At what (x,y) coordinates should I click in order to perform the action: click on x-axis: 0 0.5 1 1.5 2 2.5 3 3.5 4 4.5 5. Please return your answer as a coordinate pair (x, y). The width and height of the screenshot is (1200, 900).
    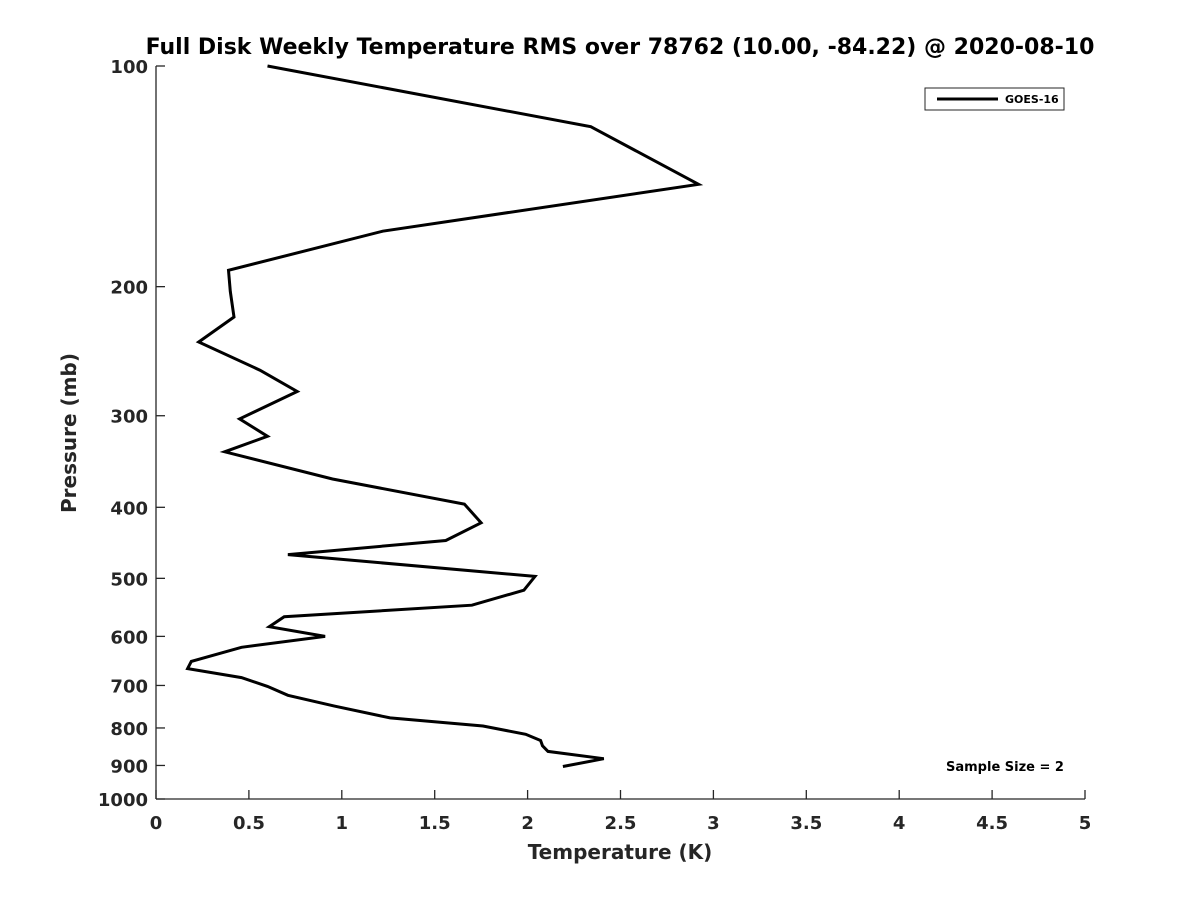
    Looking at the image, I should click on (621, 812).